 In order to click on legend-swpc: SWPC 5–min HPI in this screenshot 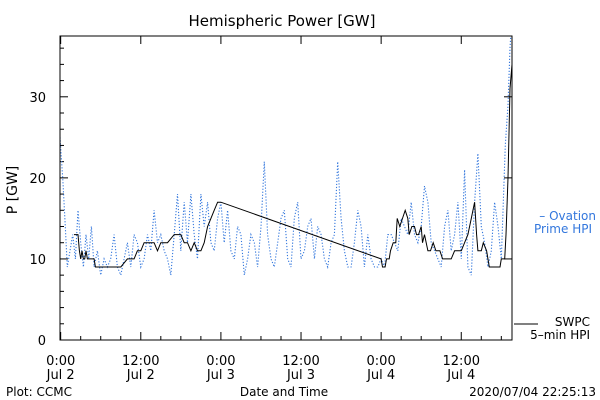, I will do `click(552, 328)`.